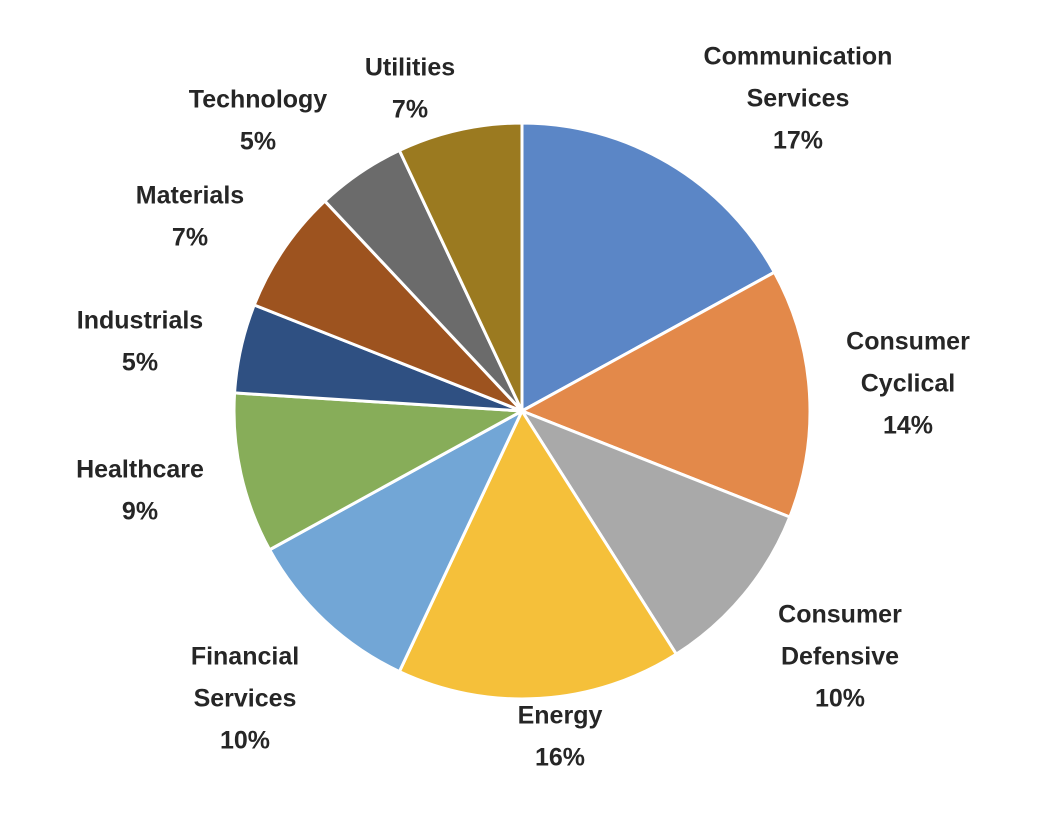  Describe the element at coordinates (140, 342) in the screenshot. I see `slice-label-industrials: Industrials 5%` at that location.